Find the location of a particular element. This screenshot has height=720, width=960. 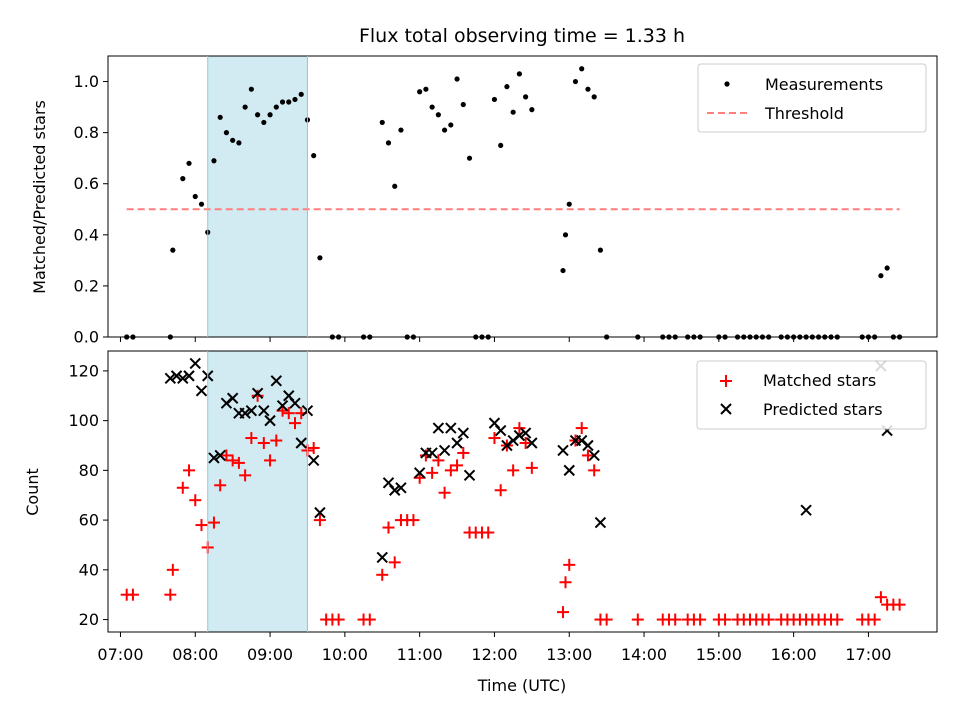

legend-threshold-label: Threshold is located at coordinates (804, 113).